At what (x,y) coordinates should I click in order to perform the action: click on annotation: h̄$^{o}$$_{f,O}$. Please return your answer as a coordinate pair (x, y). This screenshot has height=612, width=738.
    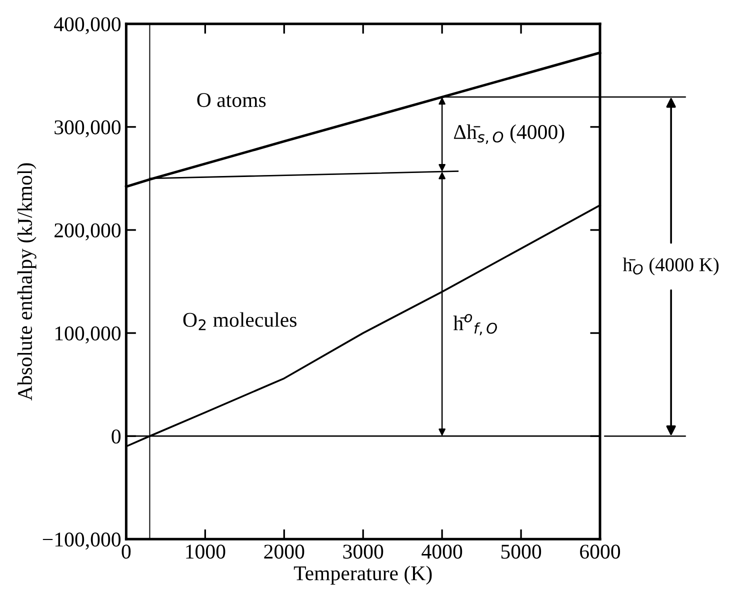
    Looking at the image, I should click on (475, 325).